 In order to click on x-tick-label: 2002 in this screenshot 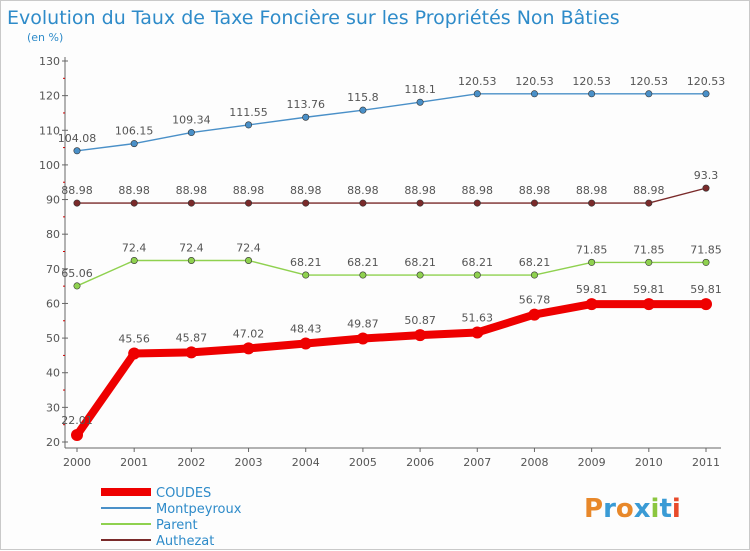, I will do `click(191, 462)`.